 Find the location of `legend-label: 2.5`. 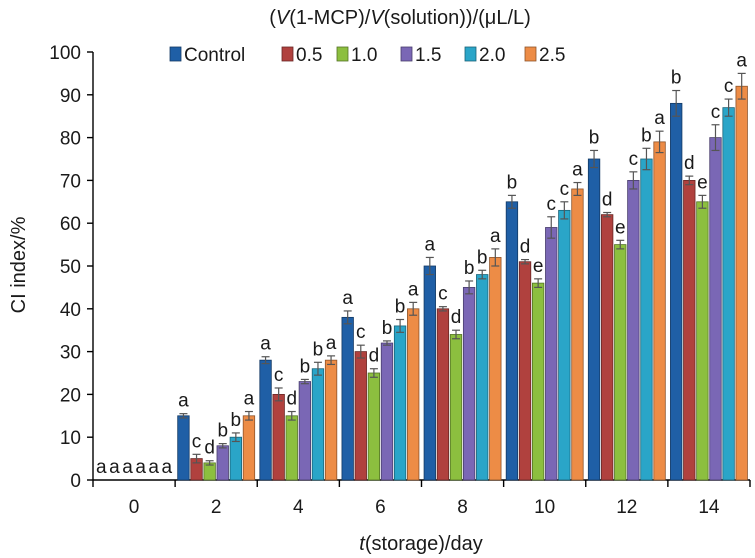

legend-label: 2.5 is located at coordinates (552, 55).